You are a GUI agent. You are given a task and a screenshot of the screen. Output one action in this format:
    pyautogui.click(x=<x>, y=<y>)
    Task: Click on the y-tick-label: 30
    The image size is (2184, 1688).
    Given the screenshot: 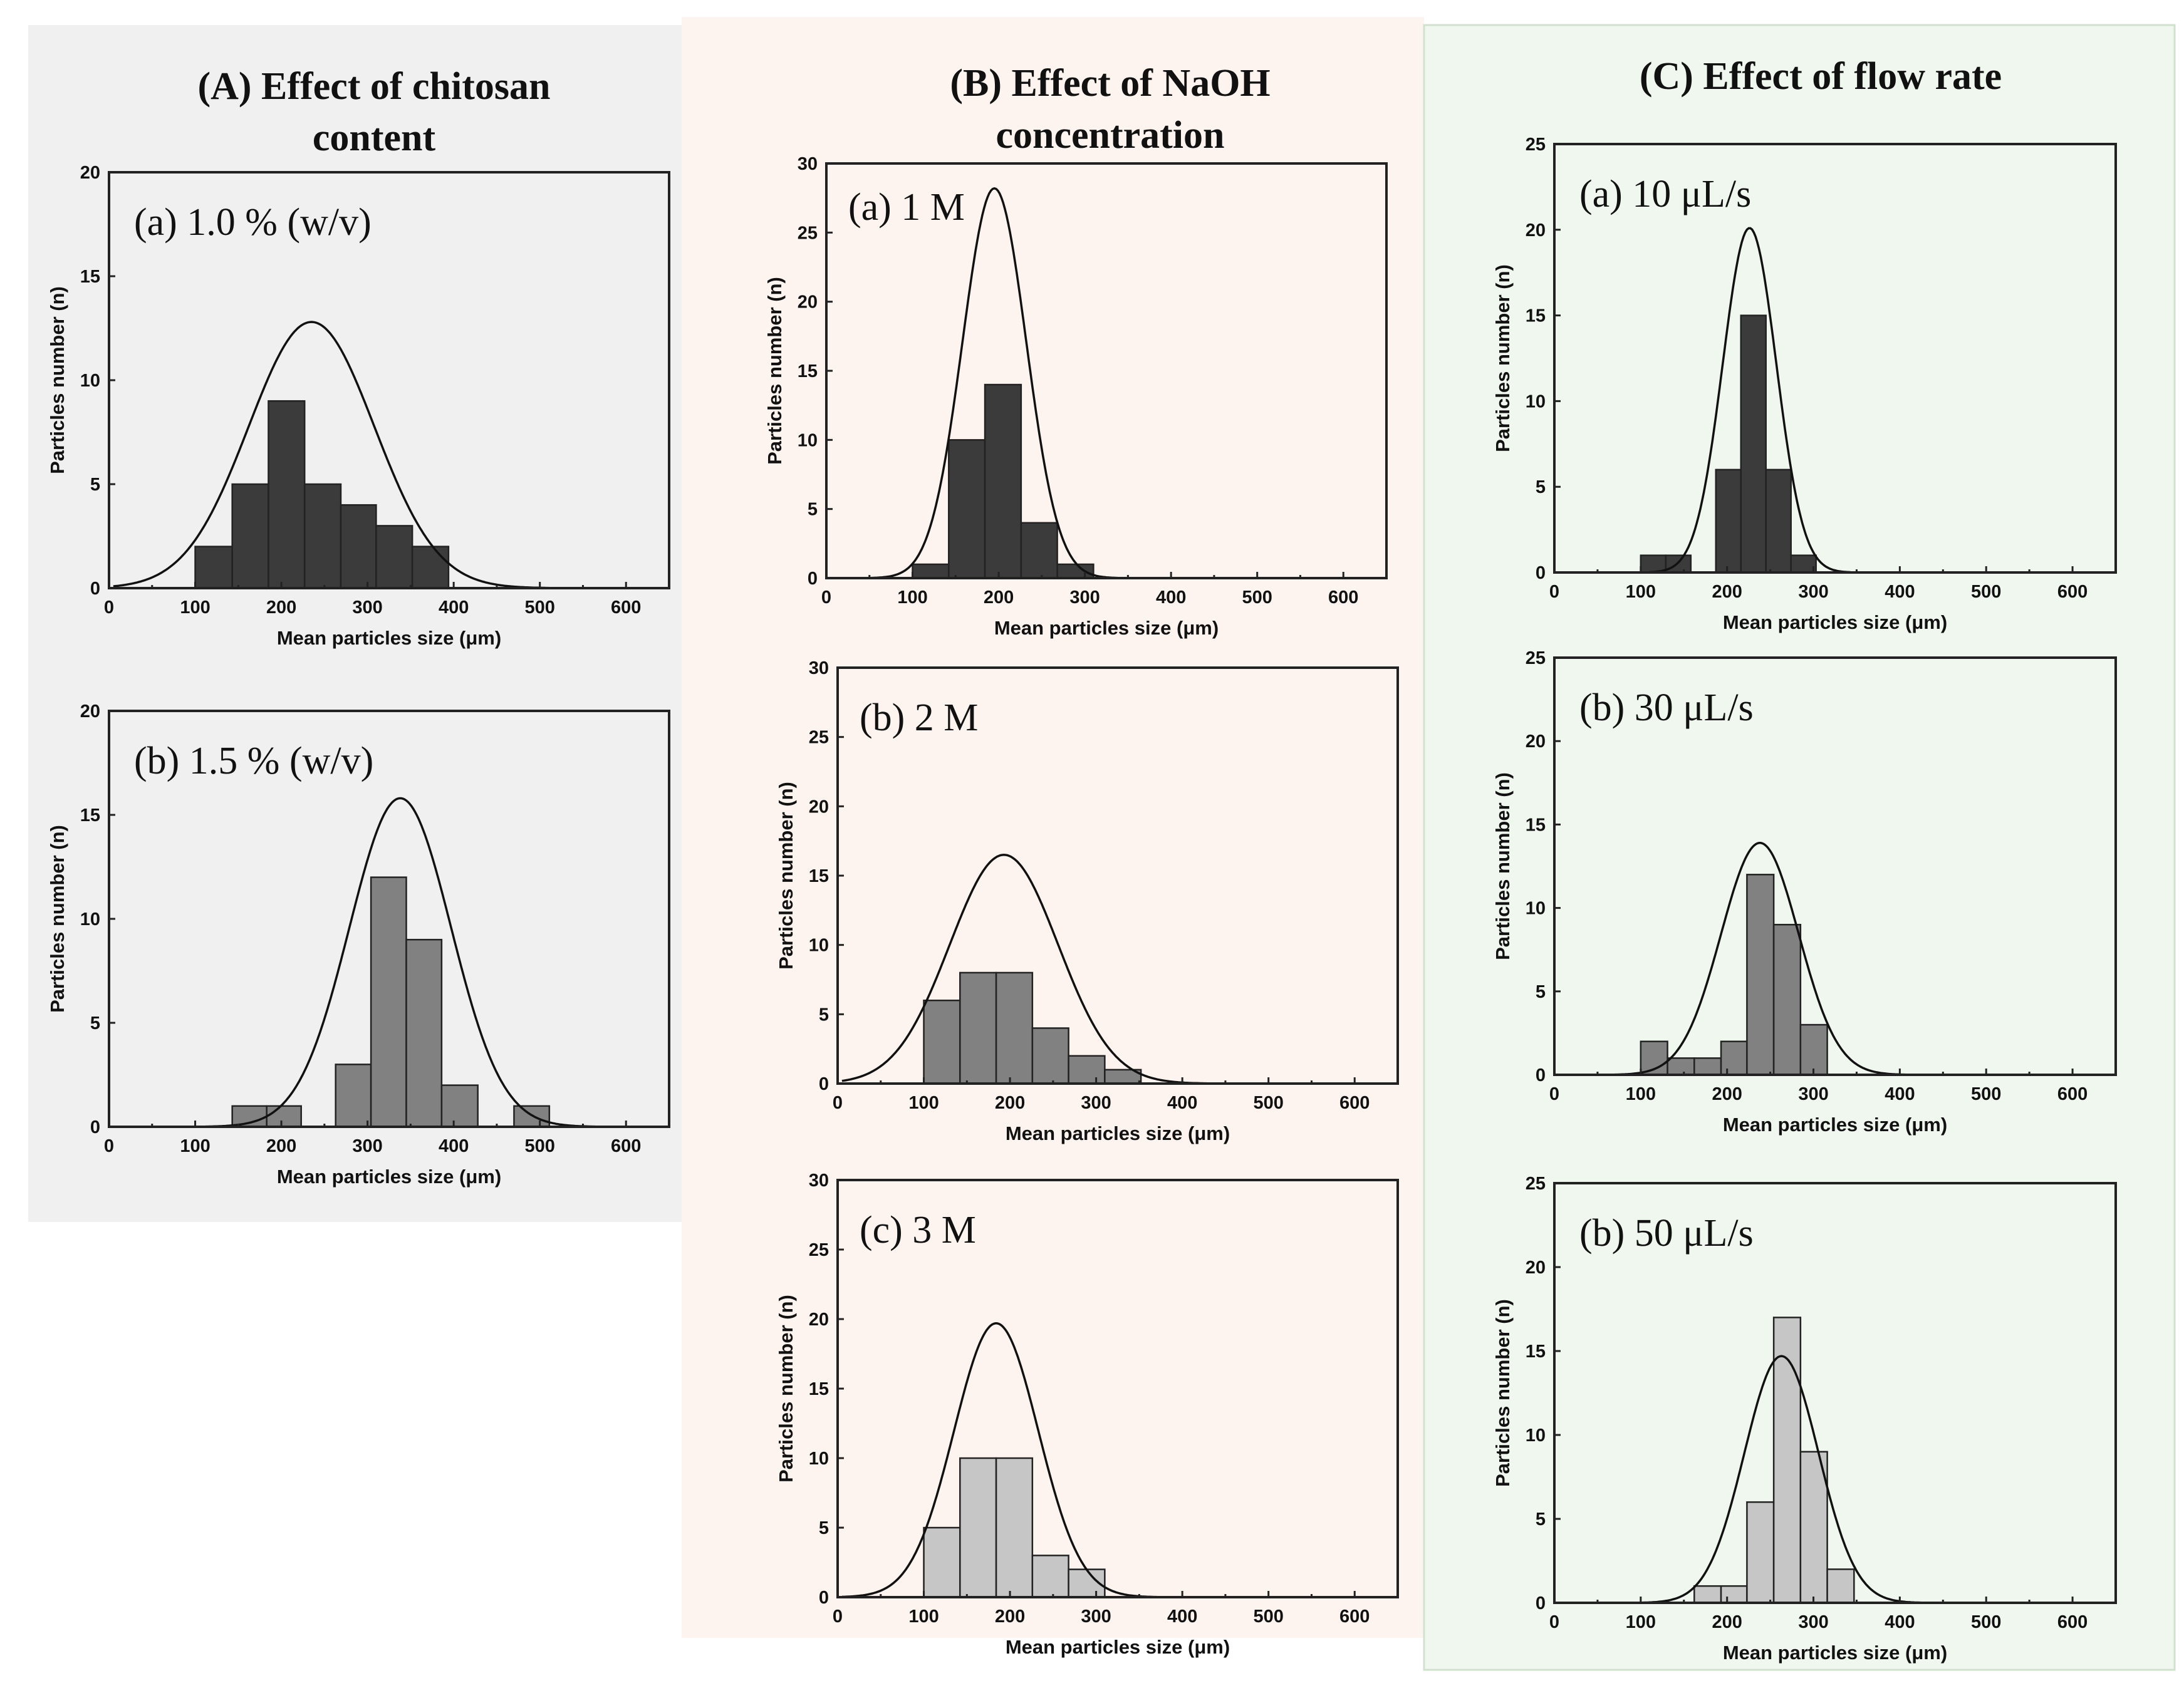 What is the action you would take?
    pyautogui.click(x=808, y=164)
    